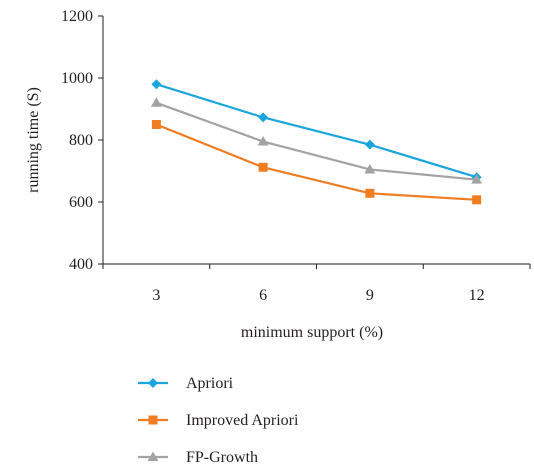 The height and width of the screenshot is (472, 534). Describe the element at coordinates (156, 295) in the screenshot. I see `x-tick-label: 3` at that location.